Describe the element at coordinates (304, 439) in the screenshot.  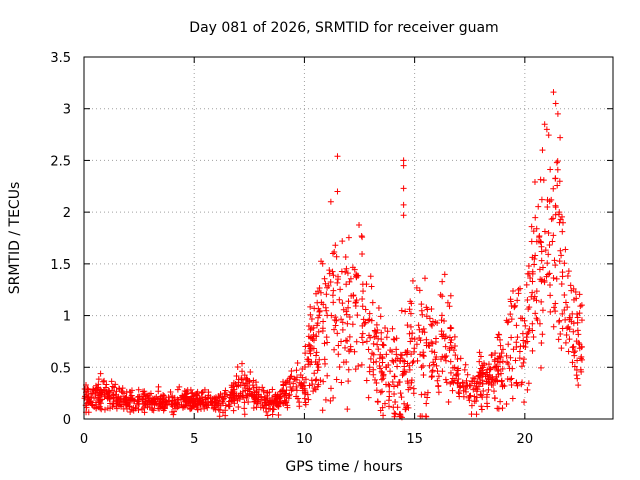
I see `x-tick-label: 10` at that location.